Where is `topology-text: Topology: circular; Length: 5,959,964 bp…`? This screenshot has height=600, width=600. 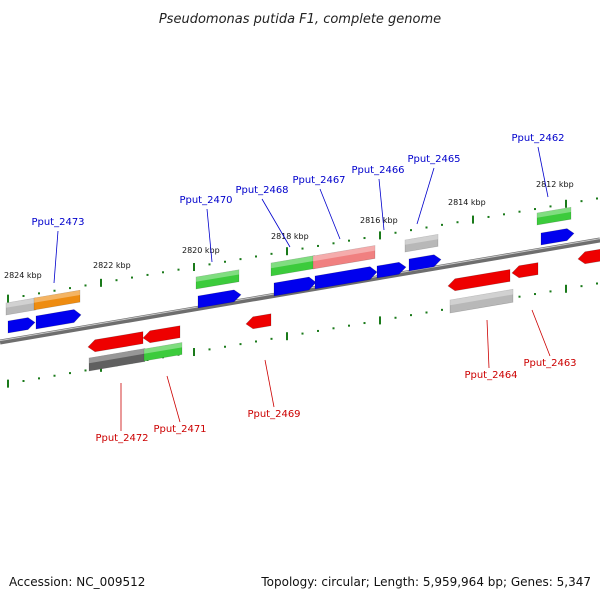
topology-text: Topology: circular; Length: 5,959,964 bp… is located at coordinates (425, 582).